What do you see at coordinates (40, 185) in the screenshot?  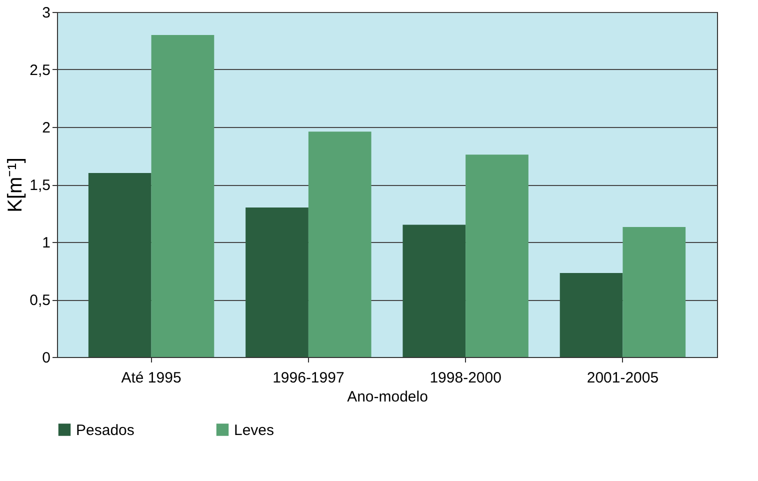 I see `y-tick-label: 1,5` at bounding box center [40, 185].